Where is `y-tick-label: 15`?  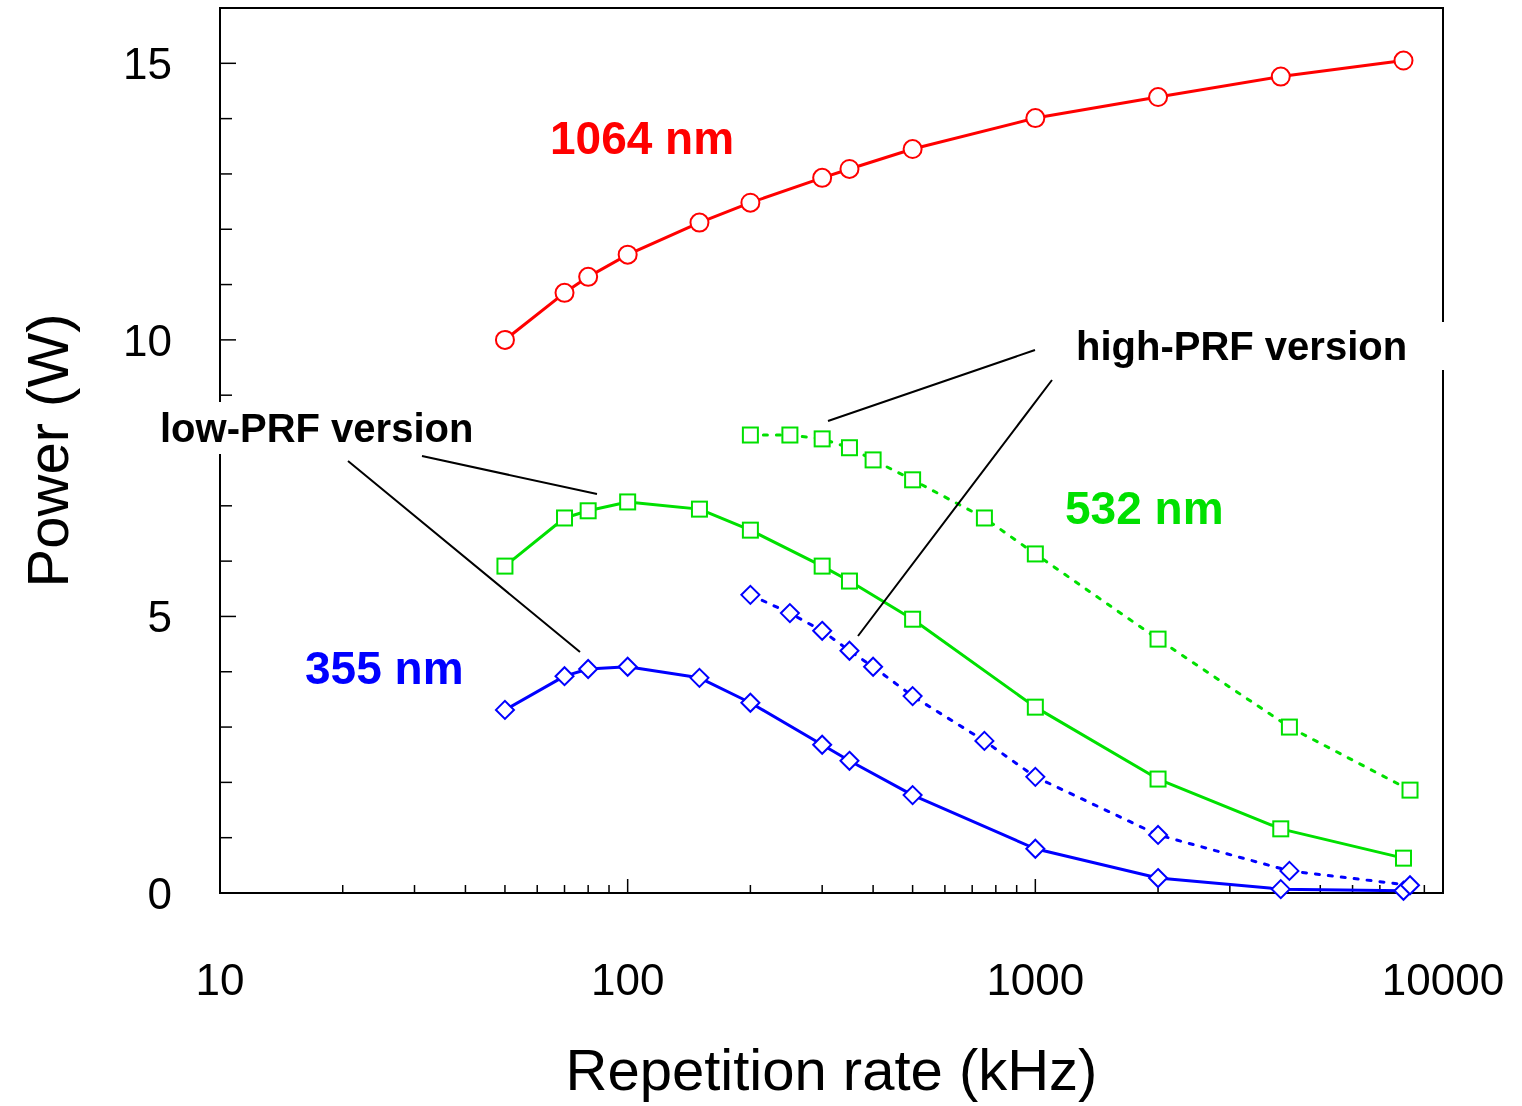
y-tick-label: 15 is located at coordinates (147, 64).